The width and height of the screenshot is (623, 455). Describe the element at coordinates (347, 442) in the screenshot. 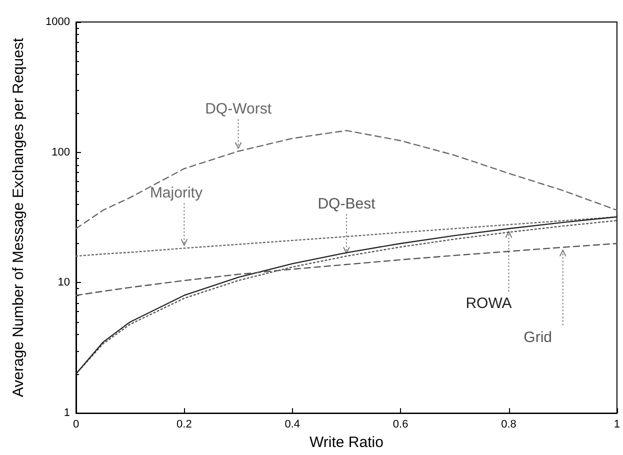

I see `x-axis-title: Write Ratio` at that location.